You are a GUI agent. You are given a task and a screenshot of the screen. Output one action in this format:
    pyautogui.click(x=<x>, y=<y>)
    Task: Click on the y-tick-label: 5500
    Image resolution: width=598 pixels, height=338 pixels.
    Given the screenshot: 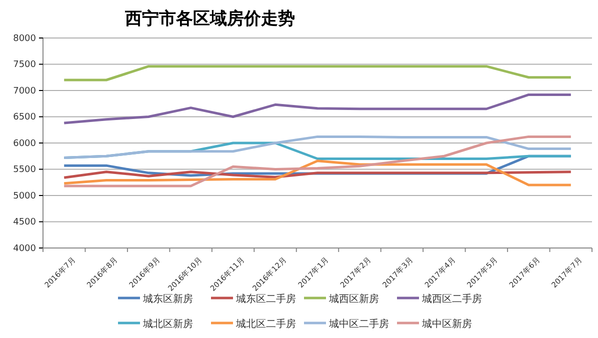 What is the action you would take?
    pyautogui.click(x=24, y=170)
    